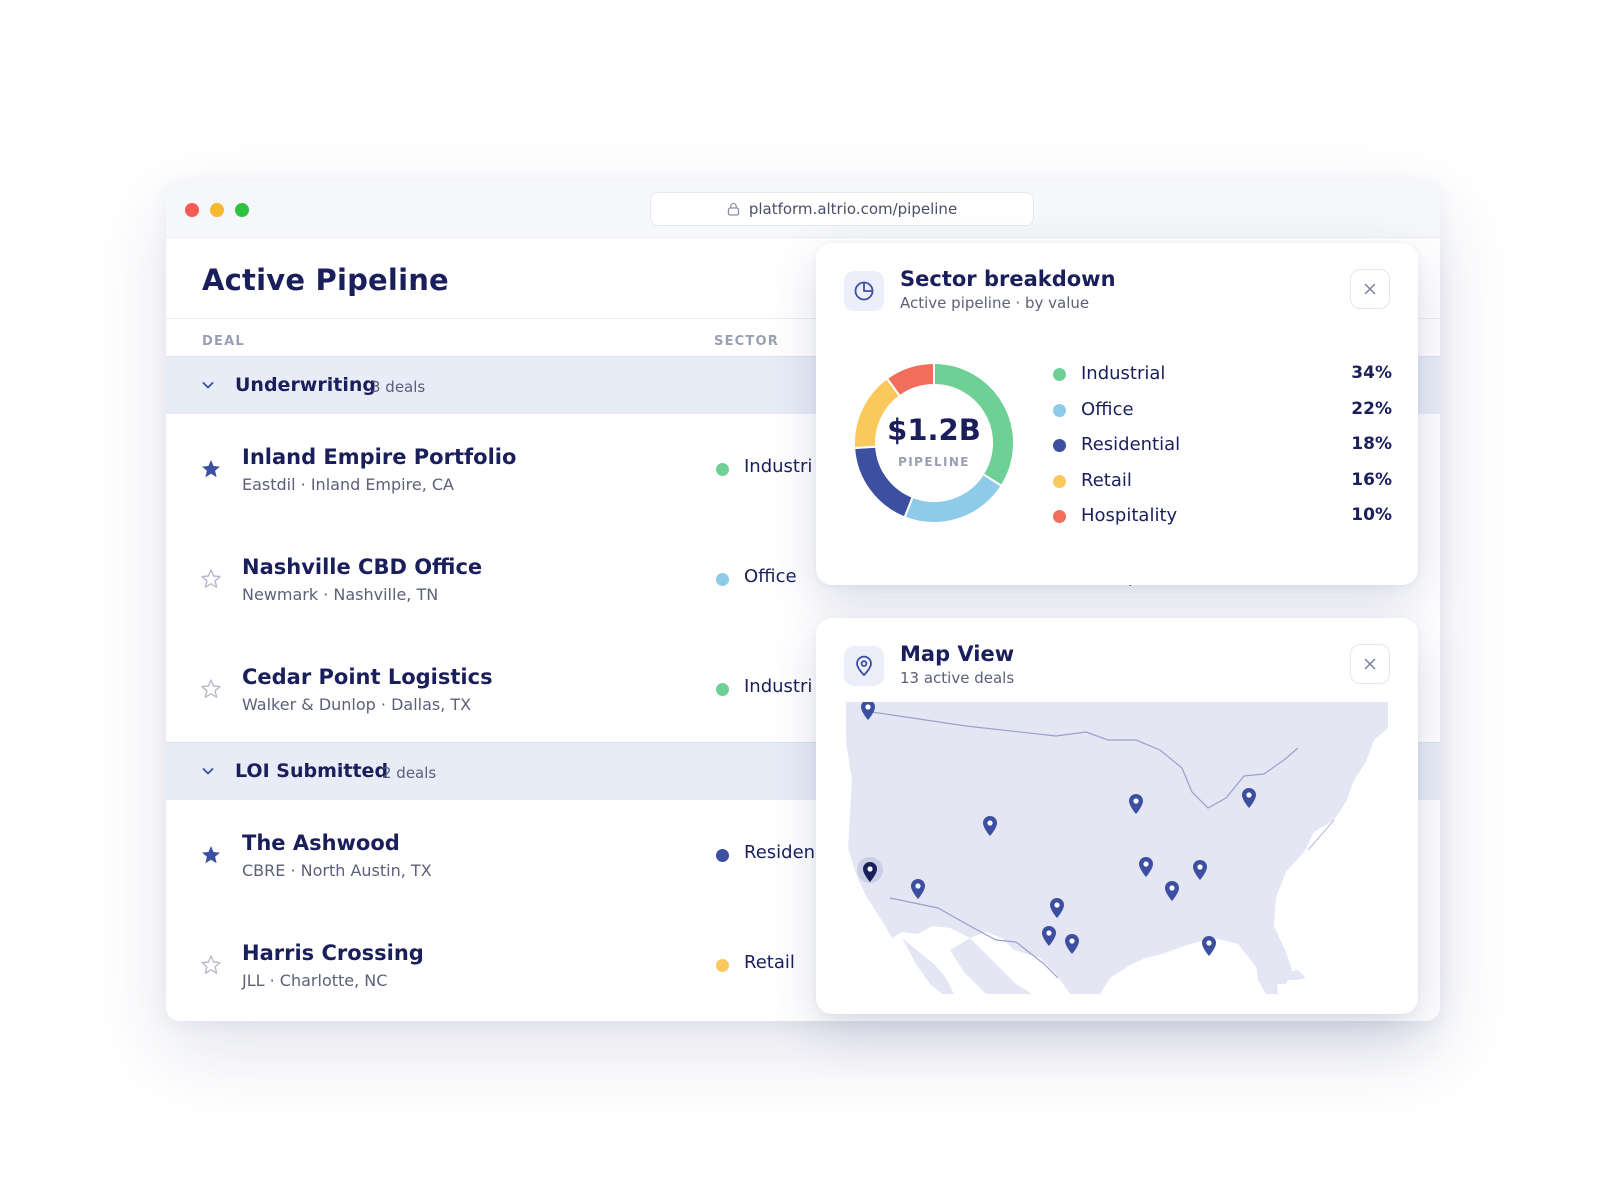  I want to click on deal-name: Nashville CBD Office, so click(362, 567).